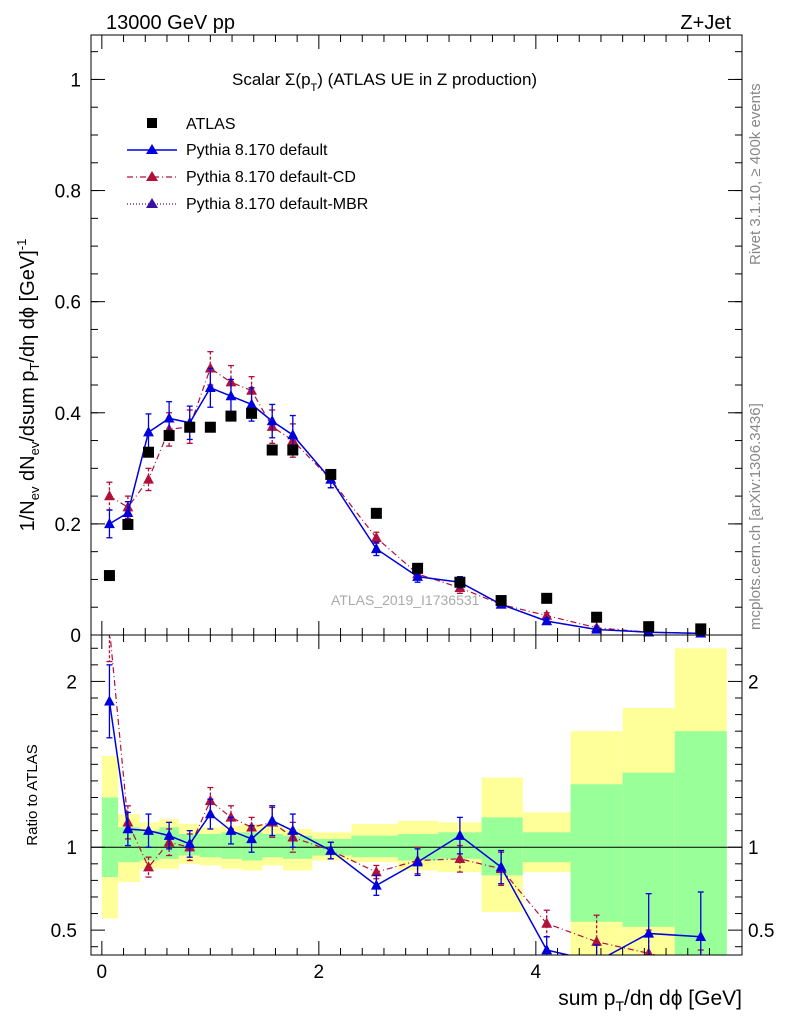 This screenshot has width=786, height=1024. I want to click on legend-label-mbr: Pythia 8.170 default-MBR, so click(277, 204).